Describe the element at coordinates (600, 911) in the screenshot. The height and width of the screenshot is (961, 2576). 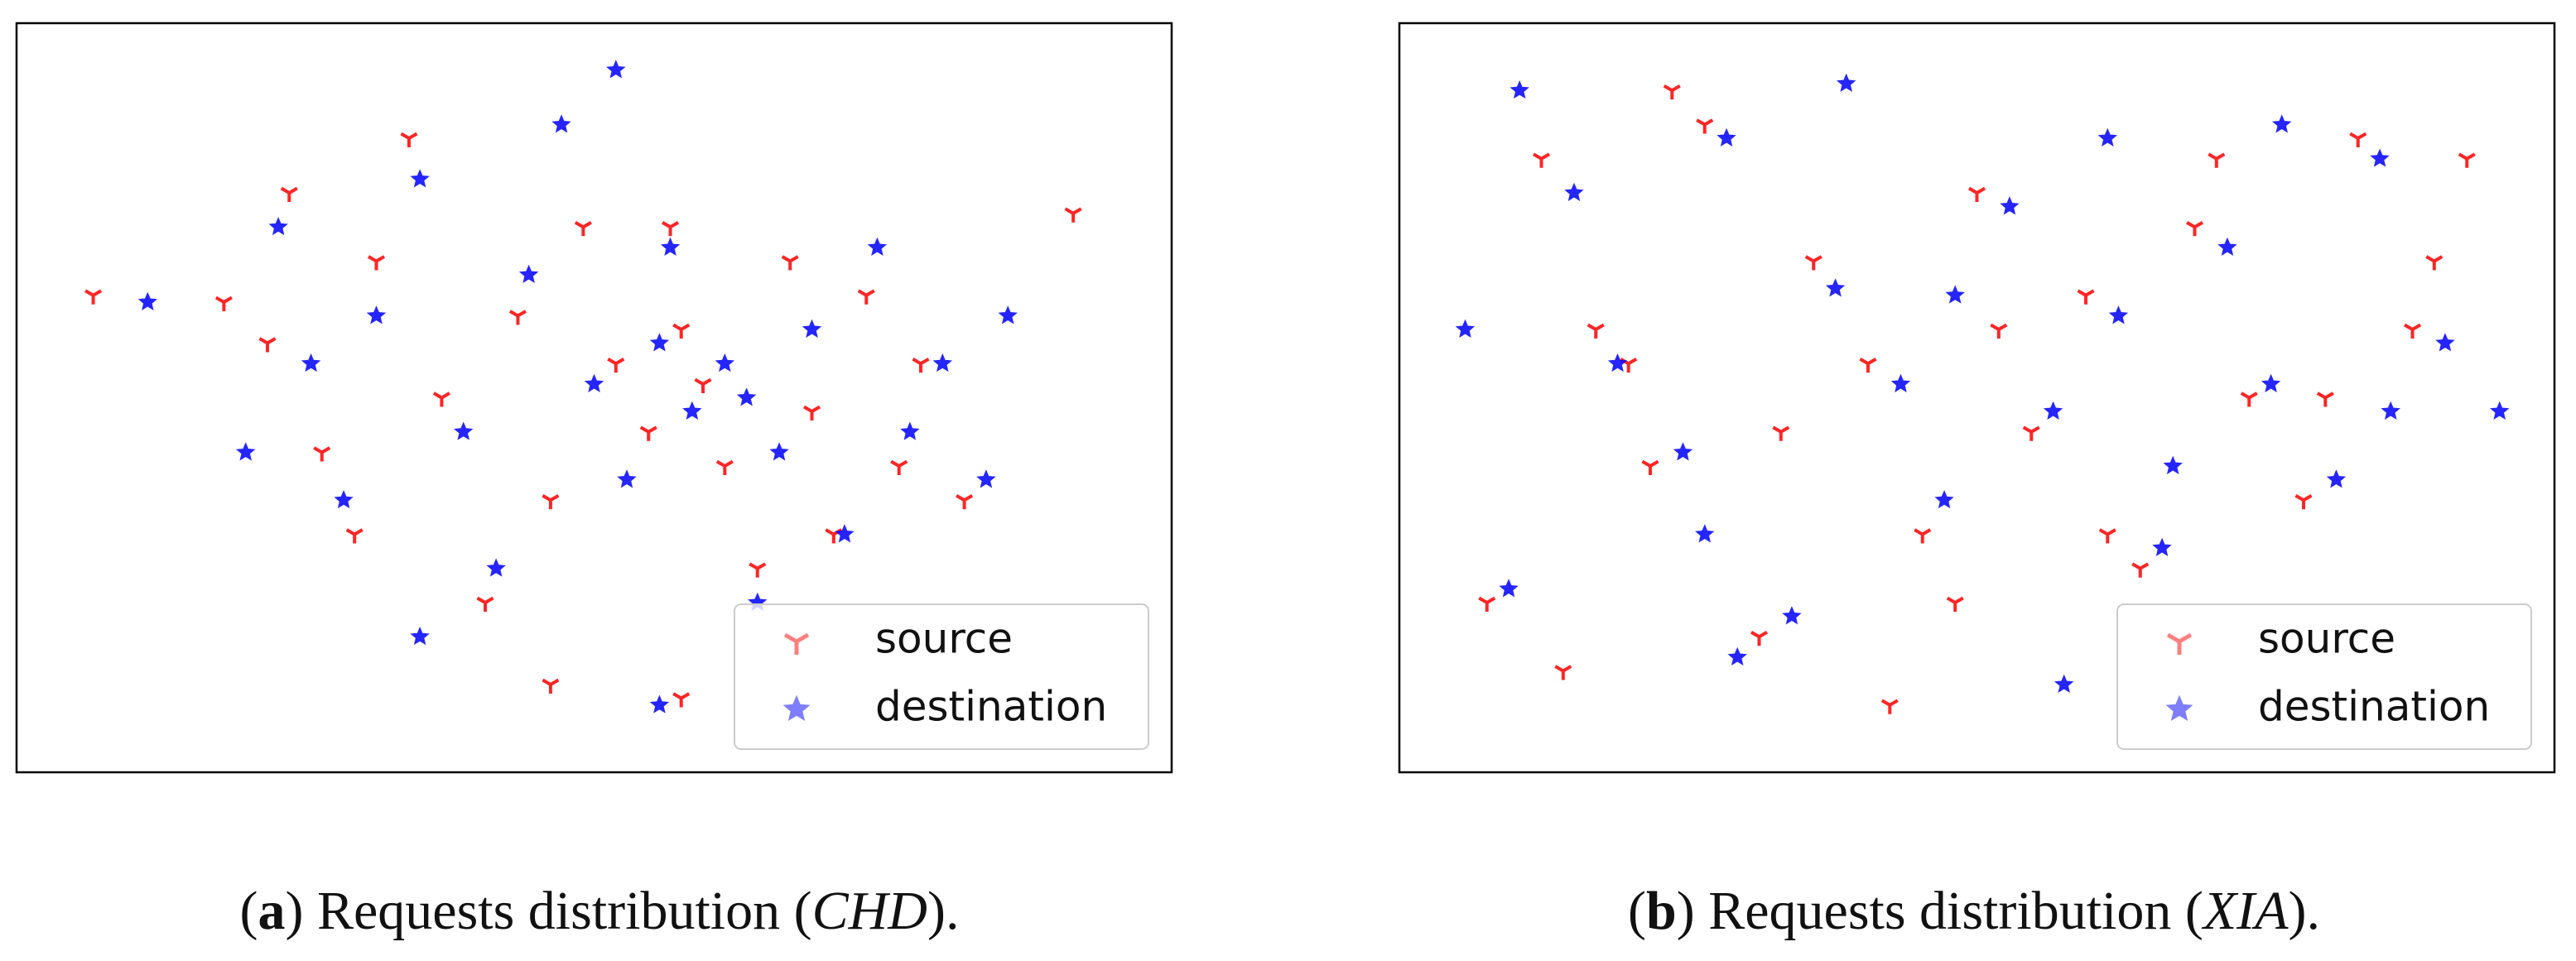
I see `caption: (a) Requests distribution (CHD).` at that location.